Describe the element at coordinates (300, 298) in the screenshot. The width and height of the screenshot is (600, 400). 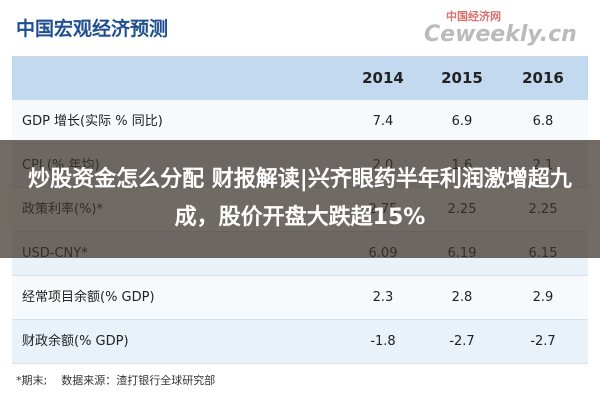
I see `table-row: 经常项目余额(% GDP) 2.3 2.8 2.9` at that location.